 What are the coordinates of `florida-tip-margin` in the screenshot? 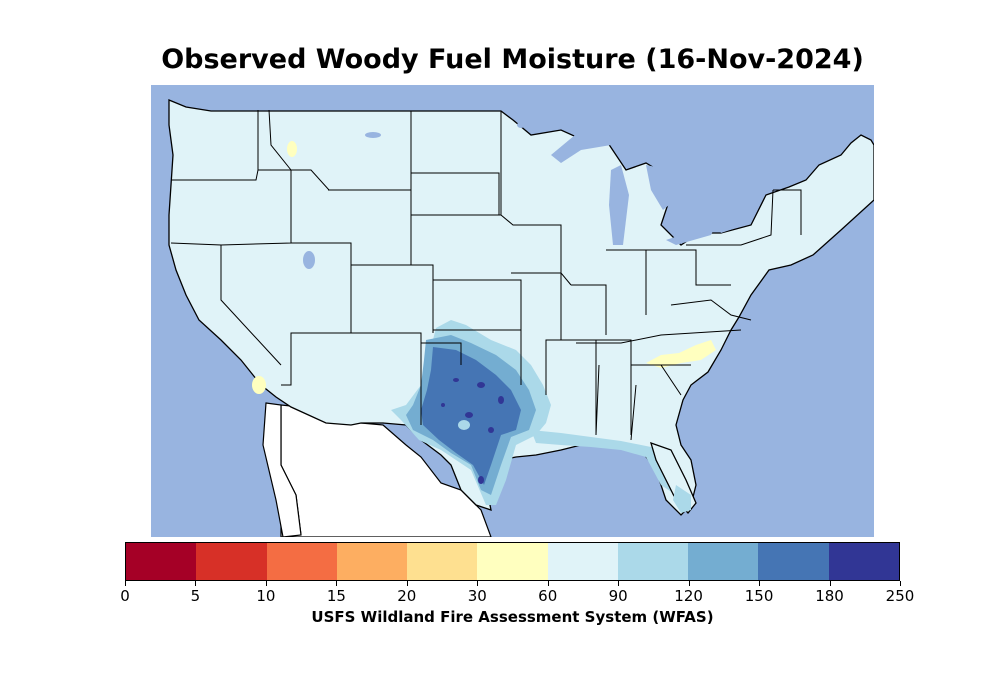 It's located at (682, 499).